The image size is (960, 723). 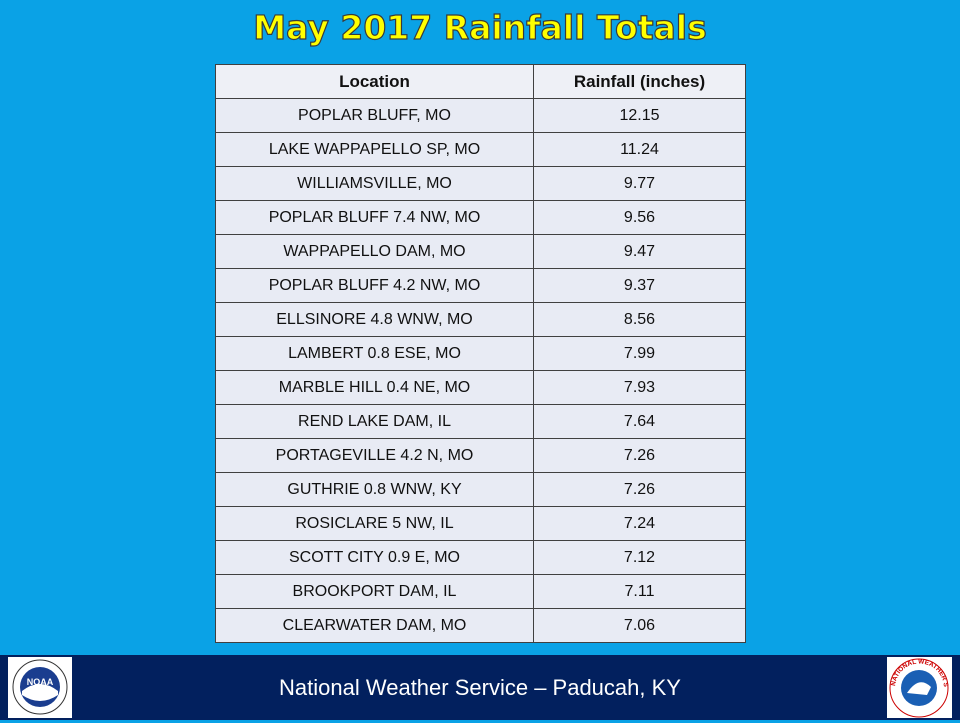 What do you see at coordinates (374, 421) in the screenshot?
I see `location-cell: REND LAKE DAM, IL` at bounding box center [374, 421].